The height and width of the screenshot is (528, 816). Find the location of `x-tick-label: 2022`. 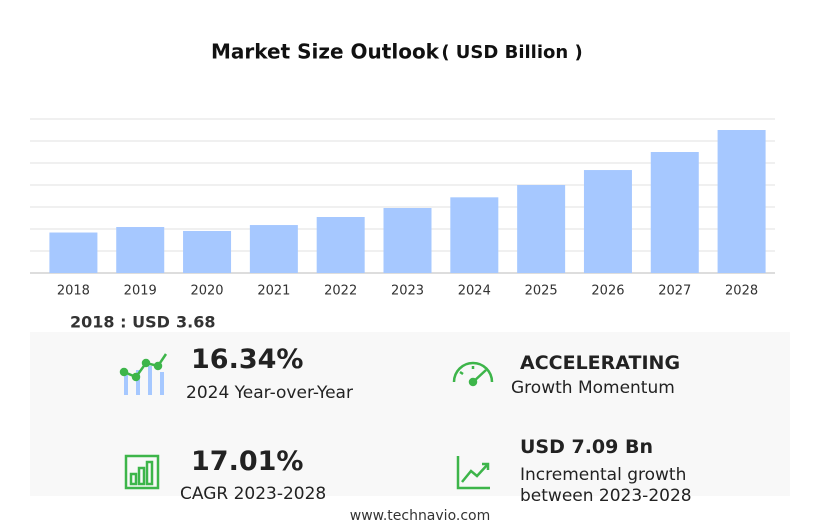

x-tick-label: 2022 is located at coordinates (340, 291).